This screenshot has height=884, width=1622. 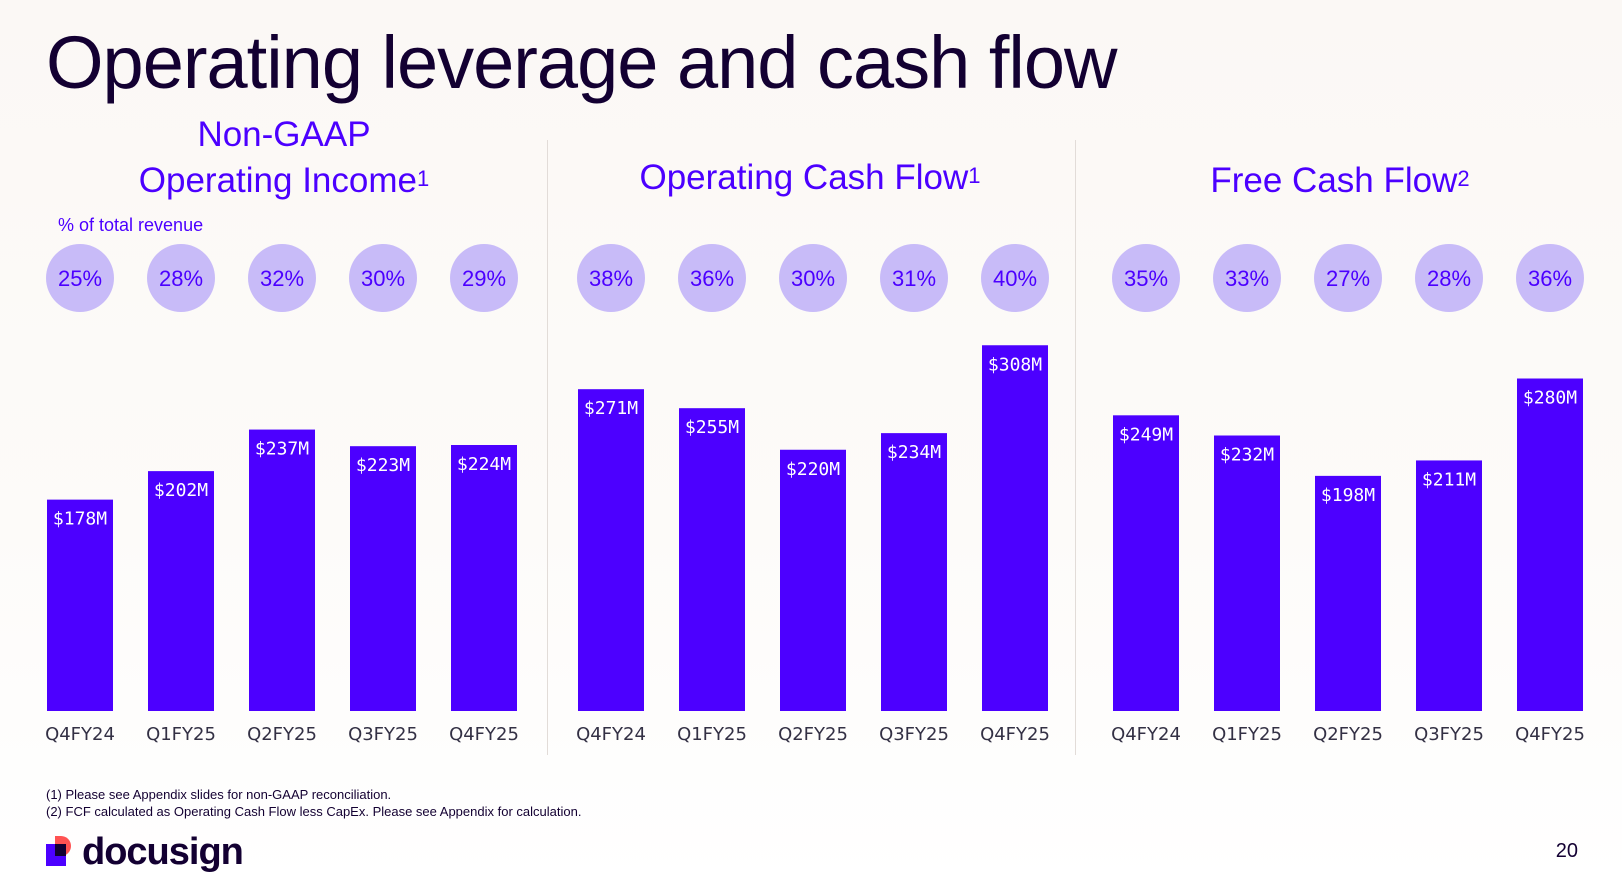 I want to click on panel-title-operating-income: Non-GAAP Operating Income1, so click(x=284, y=158).